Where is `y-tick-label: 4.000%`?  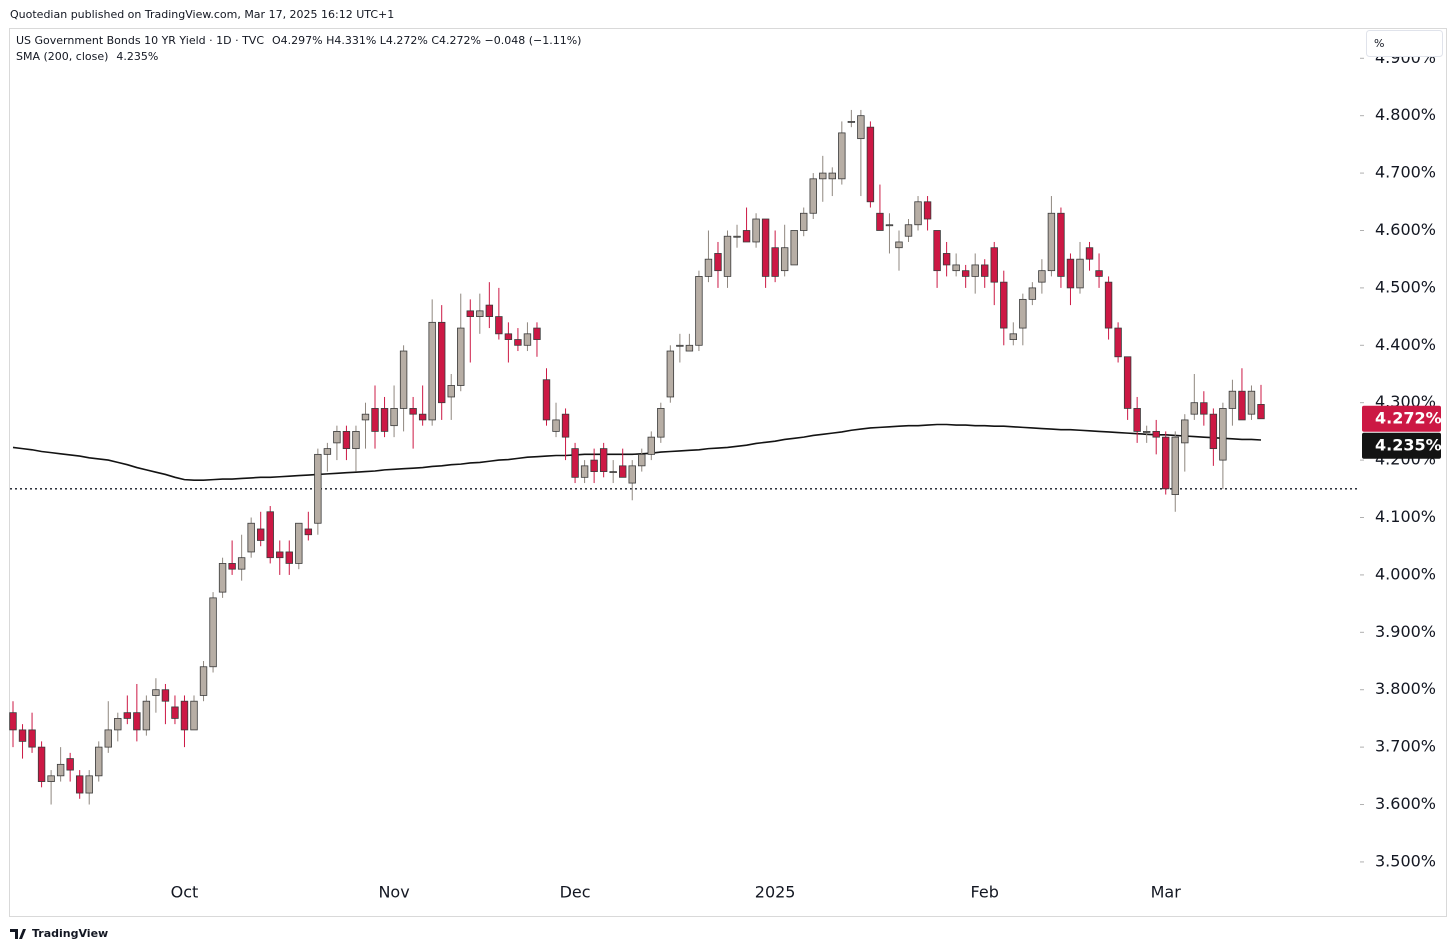
y-tick-label: 4.000% is located at coordinates (1405, 573).